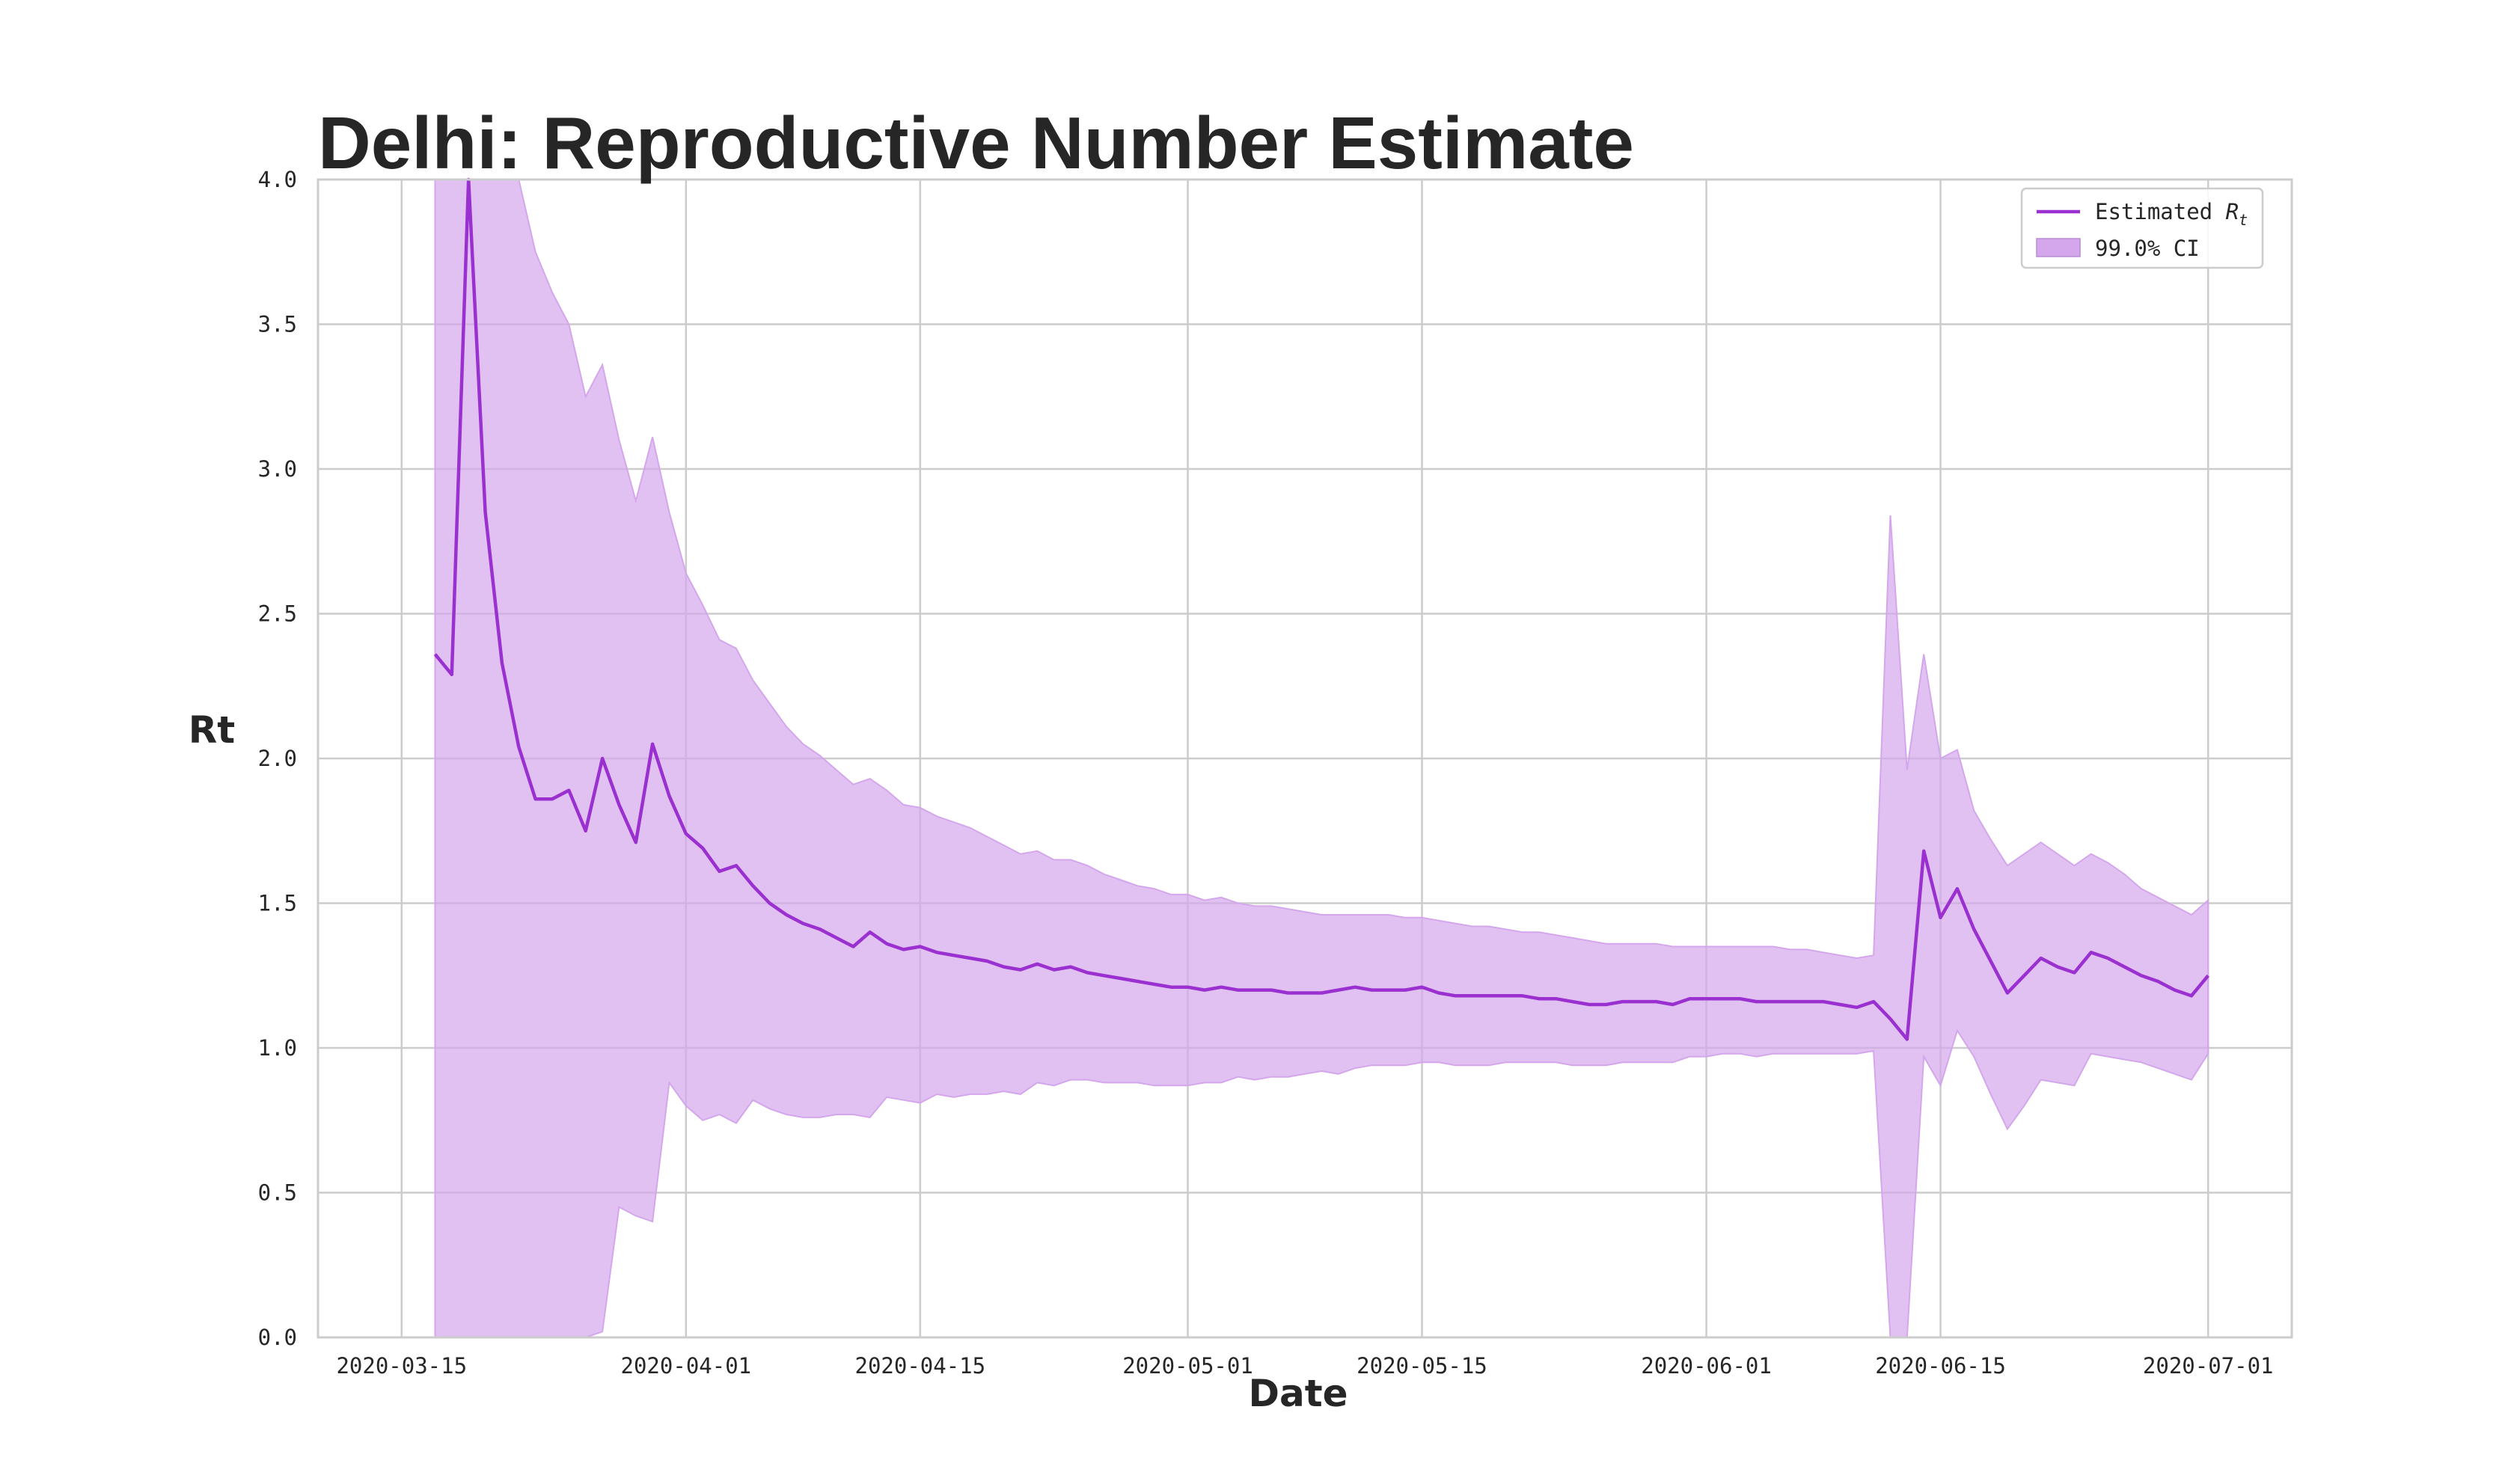 The image size is (2514, 1484). What do you see at coordinates (277, 1337) in the screenshot?
I see `y-tick-label: 0.0` at bounding box center [277, 1337].